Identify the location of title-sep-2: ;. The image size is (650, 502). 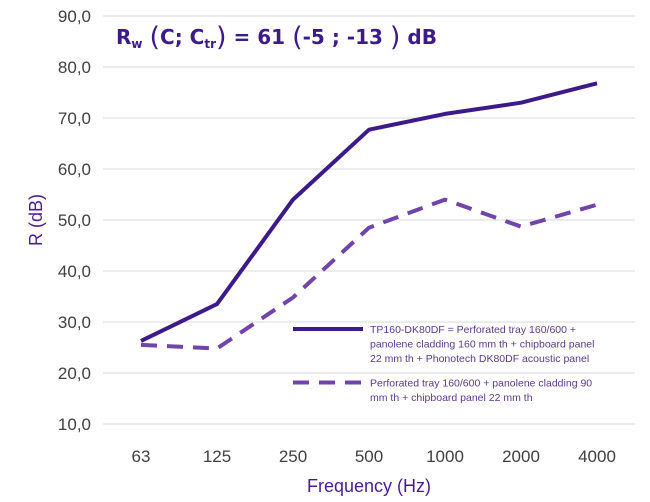
(335, 37).